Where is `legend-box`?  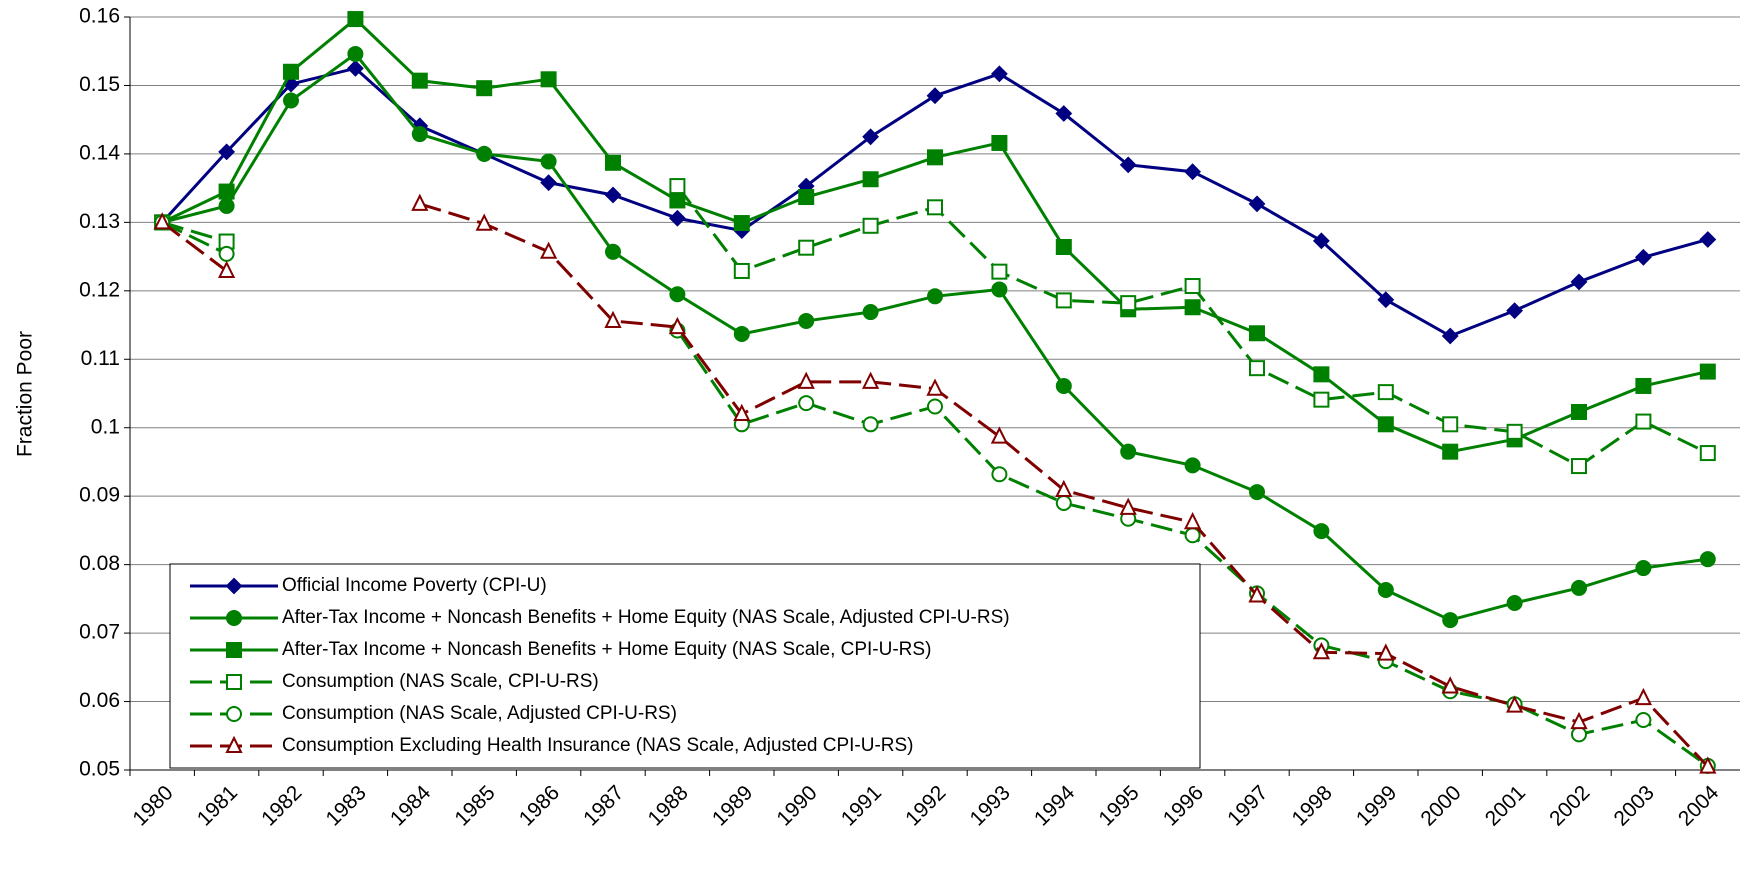 legend-box is located at coordinates (685, 666).